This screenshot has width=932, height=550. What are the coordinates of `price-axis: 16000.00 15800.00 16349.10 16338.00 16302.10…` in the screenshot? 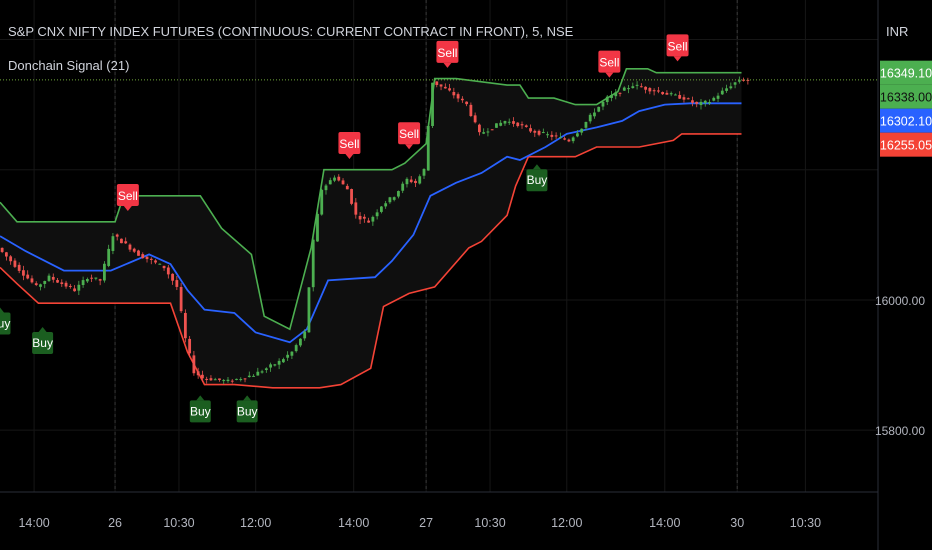 It's located at (903, 249).